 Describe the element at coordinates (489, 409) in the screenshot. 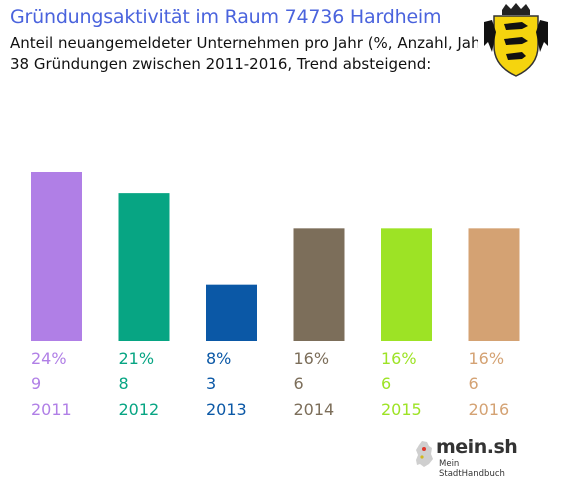

I see `year-label-2016: 2016` at that location.